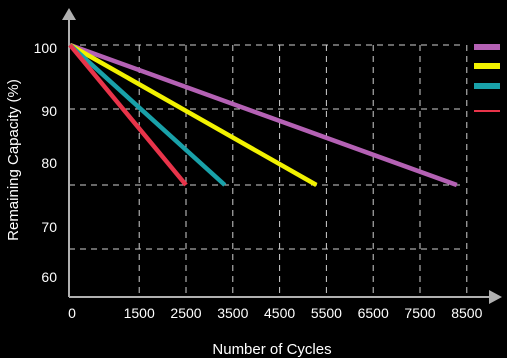 The height and width of the screenshot is (358, 507). I want to click on y-axis-arrow, so click(69, 14).